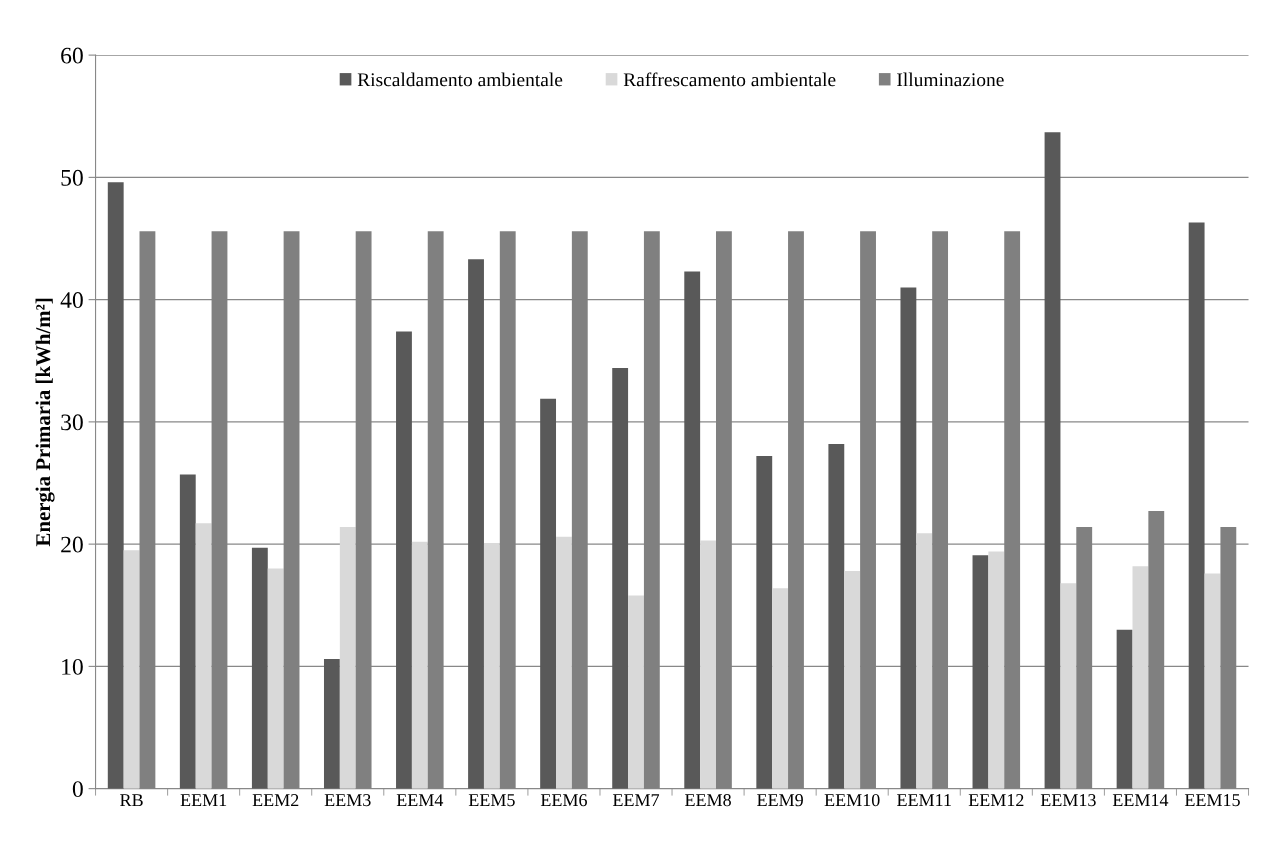 This screenshot has width=1274, height=848. What do you see at coordinates (45, 422) in the screenshot?
I see `y-axis-title: Energia Primaria [kWh/m²]` at bounding box center [45, 422].